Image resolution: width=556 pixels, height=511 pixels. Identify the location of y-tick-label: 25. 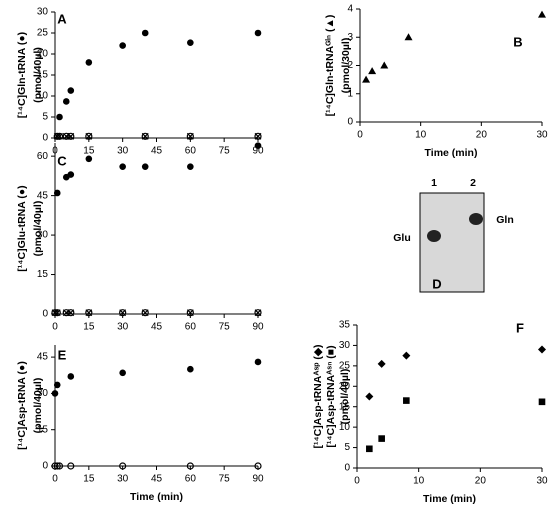
(345, 365).